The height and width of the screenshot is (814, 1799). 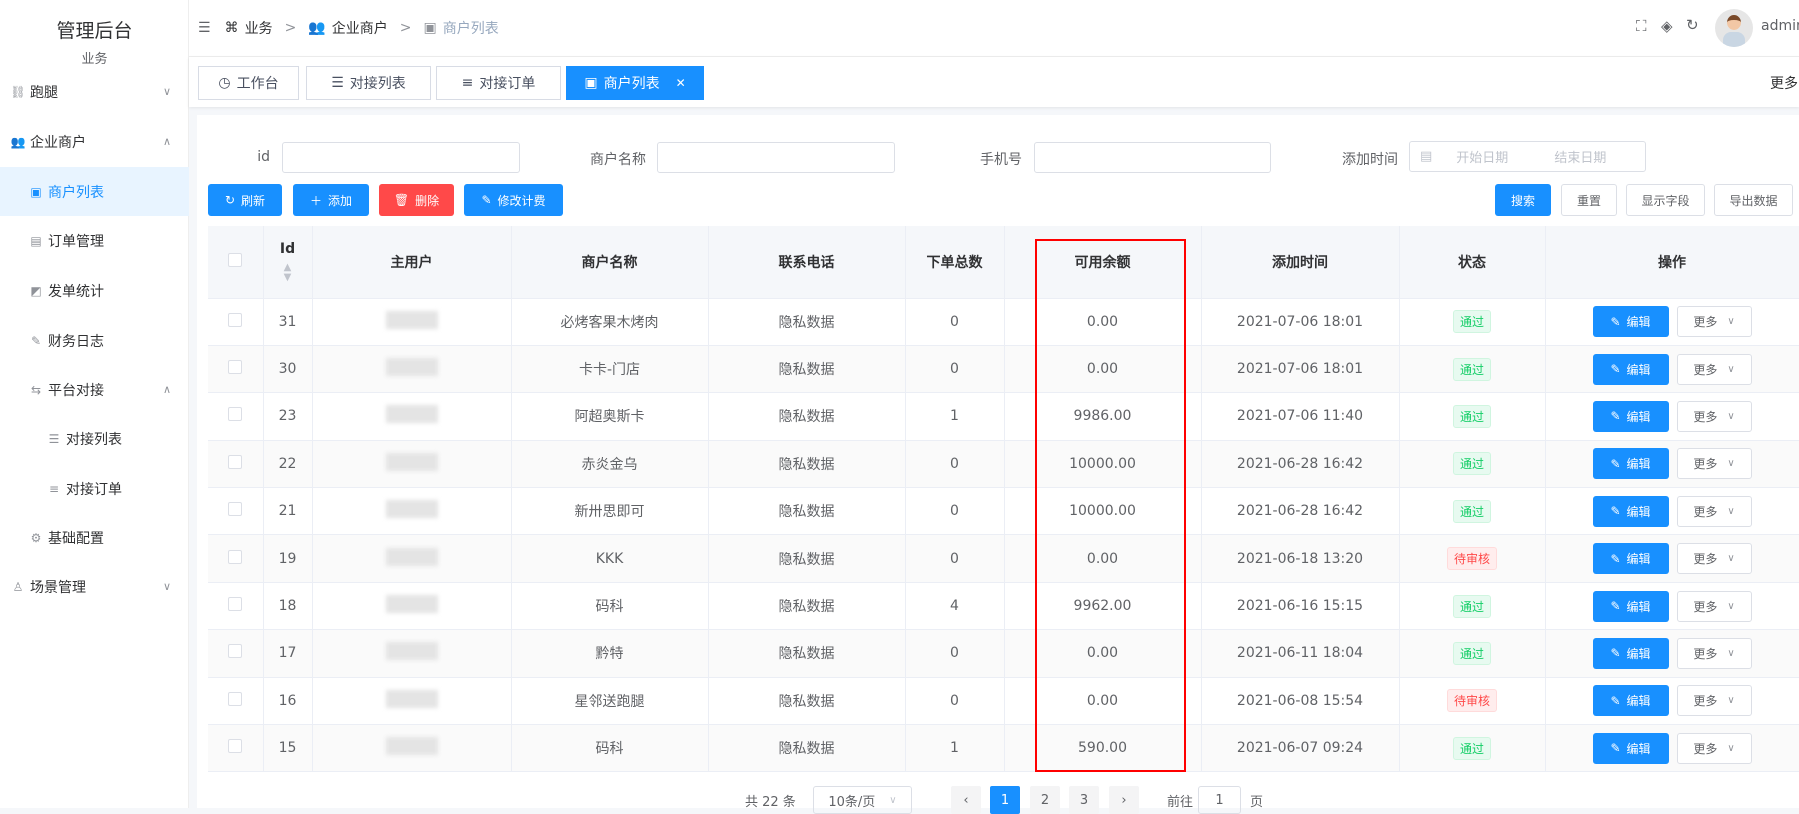 I want to click on merchant-name-cell: 黔特, so click(x=610, y=653).